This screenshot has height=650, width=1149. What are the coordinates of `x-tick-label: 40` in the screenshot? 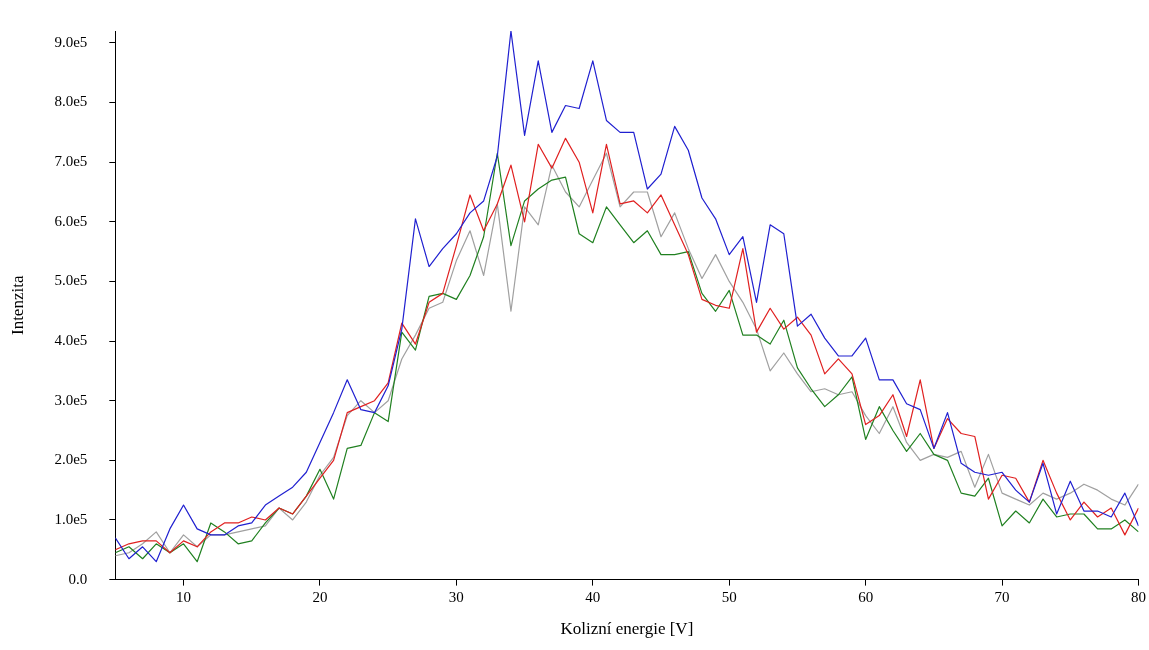 It's located at (593, 596).